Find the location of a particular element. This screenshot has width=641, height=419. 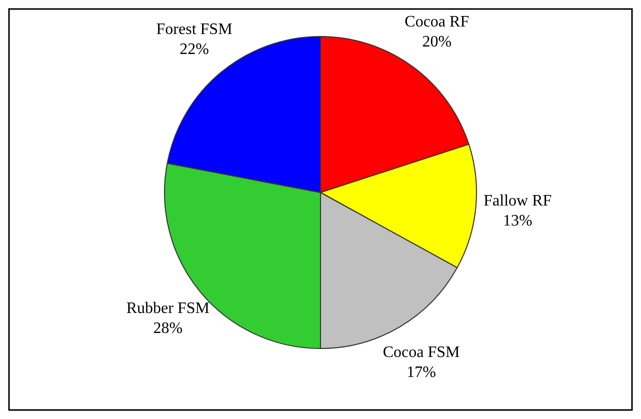

data-label: 28% is located at coordinates (168, 328).